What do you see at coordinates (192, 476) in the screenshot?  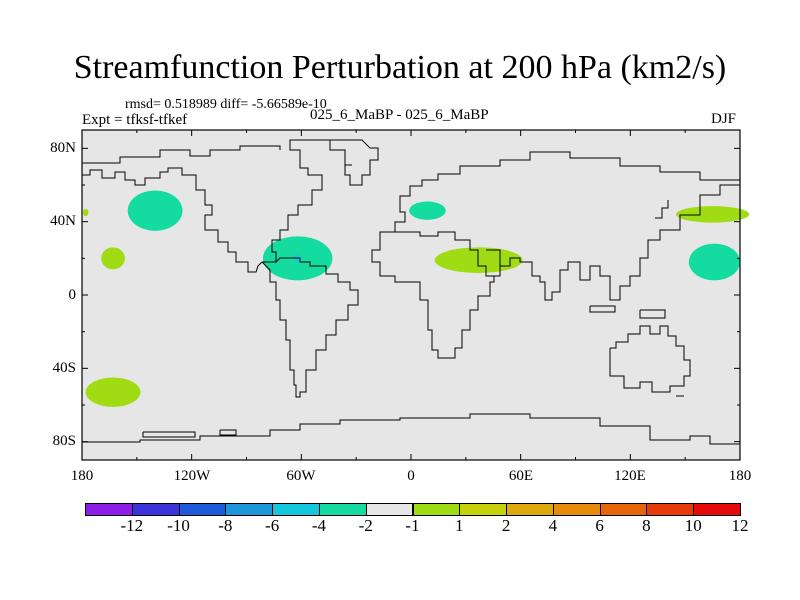 I see `lon-tick-120w: 120W` at bounding box center [192, 476].